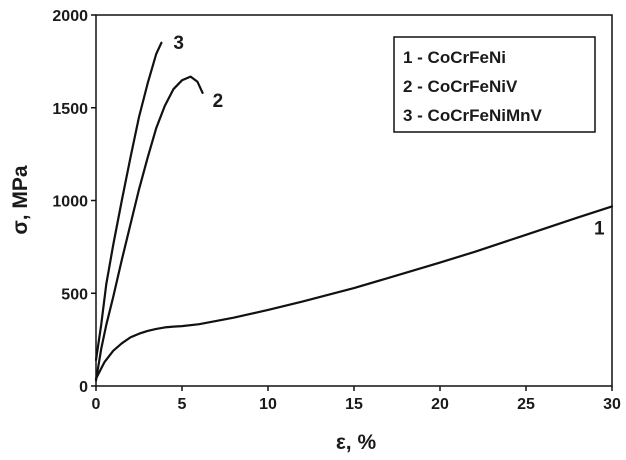 Image resolution: width=626 pixels, height=460 pixels. I want to click on legend-entry-1: 1 - CoCrFeNi, so click(454, 57).